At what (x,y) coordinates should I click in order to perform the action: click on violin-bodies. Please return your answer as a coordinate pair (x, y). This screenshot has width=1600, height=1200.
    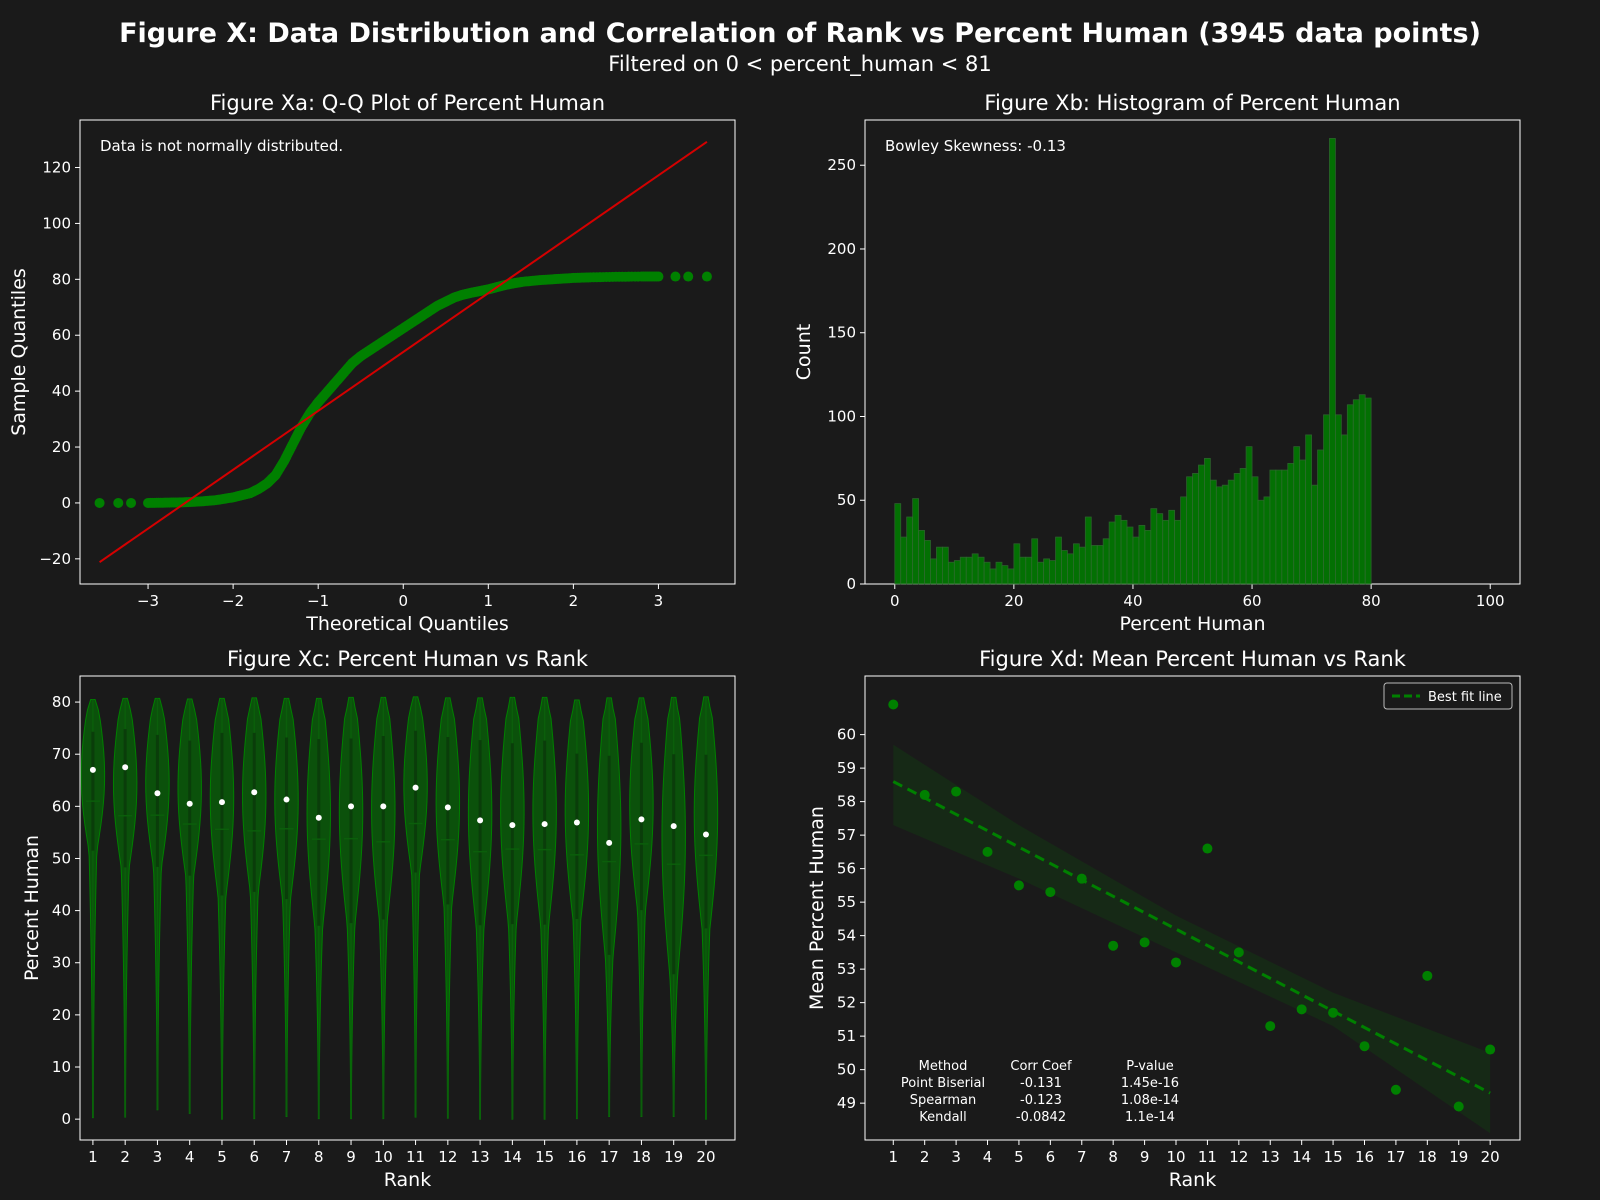
    Looking at the image, I should click on (399, 908).